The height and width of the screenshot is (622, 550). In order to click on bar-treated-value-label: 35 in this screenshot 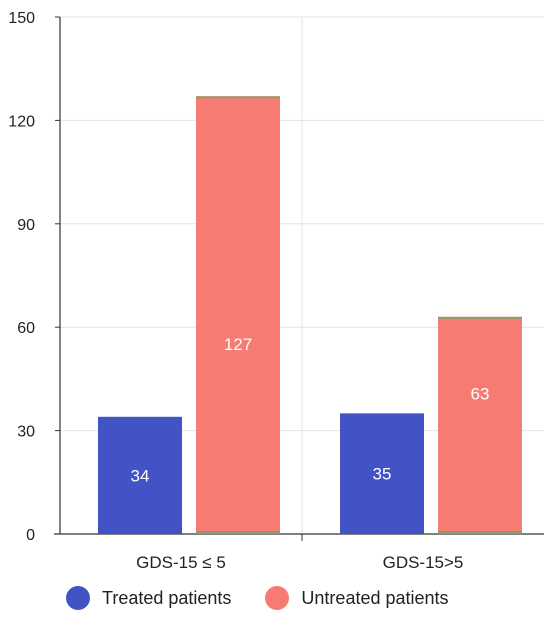, I will do `click(382, 474)`.